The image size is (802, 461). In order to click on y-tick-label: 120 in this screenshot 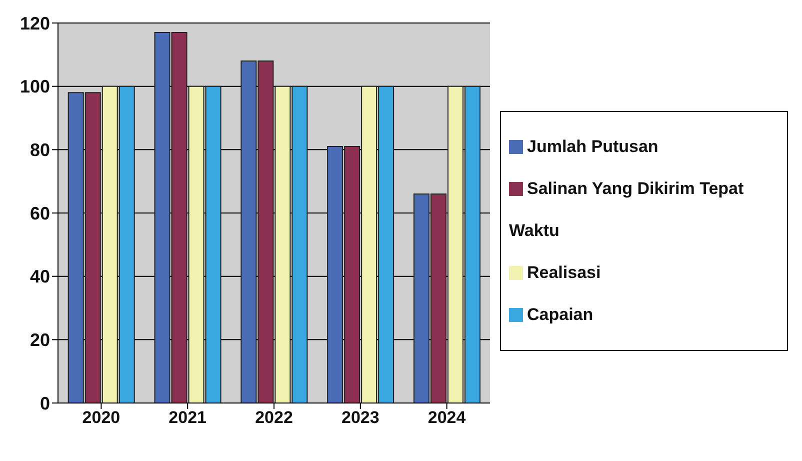, I will do `click(35, 23)`.